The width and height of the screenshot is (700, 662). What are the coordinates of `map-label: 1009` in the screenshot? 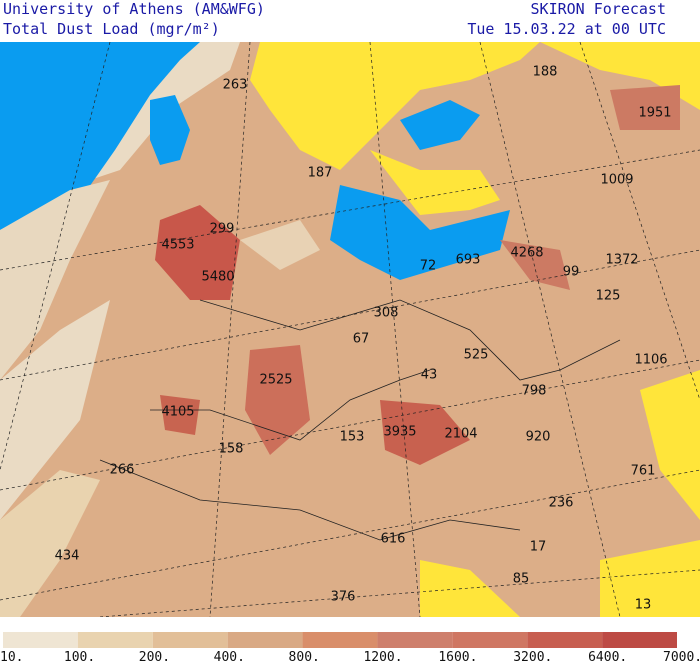 It's located at (616, 180).